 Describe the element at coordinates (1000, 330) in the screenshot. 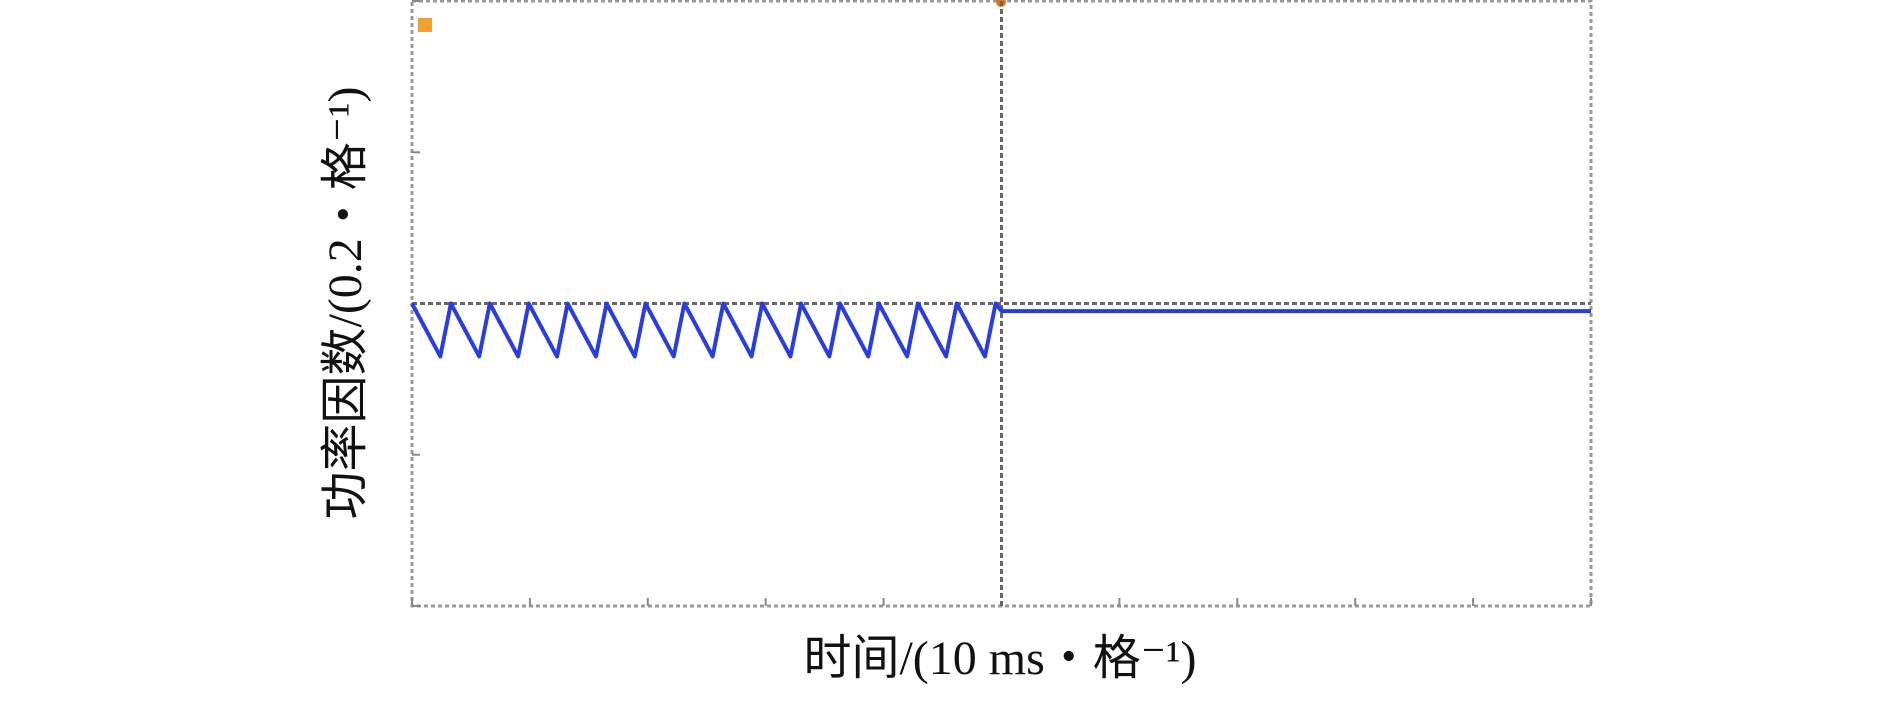

I see `line-series` at that location.